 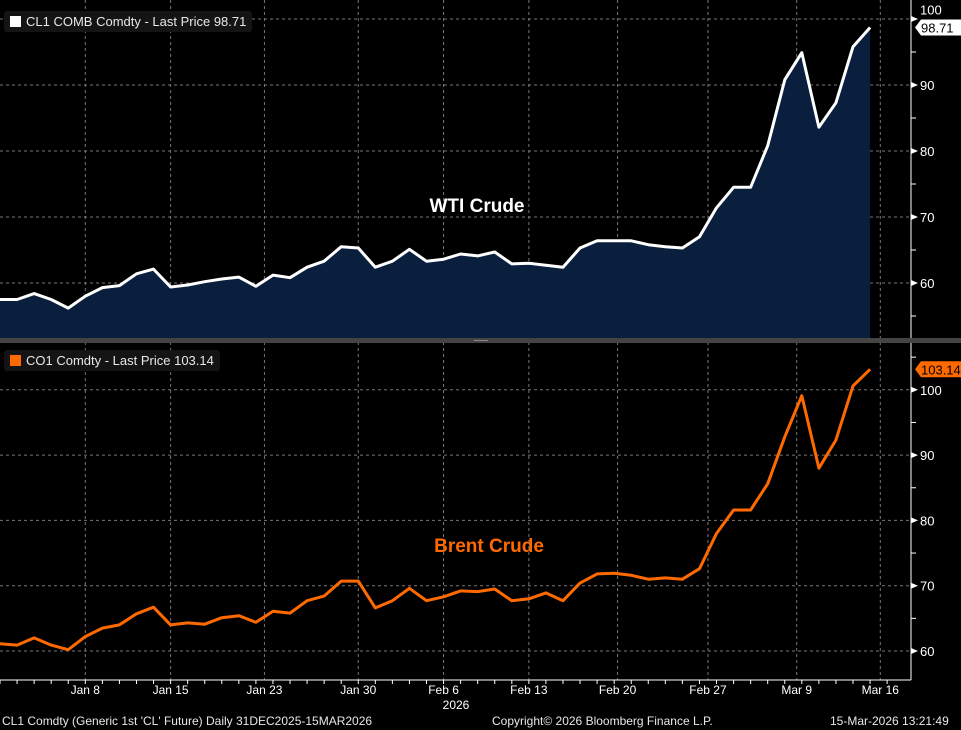 What do you see at coordinates (927, 520) in the screenshot?
I see `y-tick-label-brent: 80` at bounding box center [927, 520].